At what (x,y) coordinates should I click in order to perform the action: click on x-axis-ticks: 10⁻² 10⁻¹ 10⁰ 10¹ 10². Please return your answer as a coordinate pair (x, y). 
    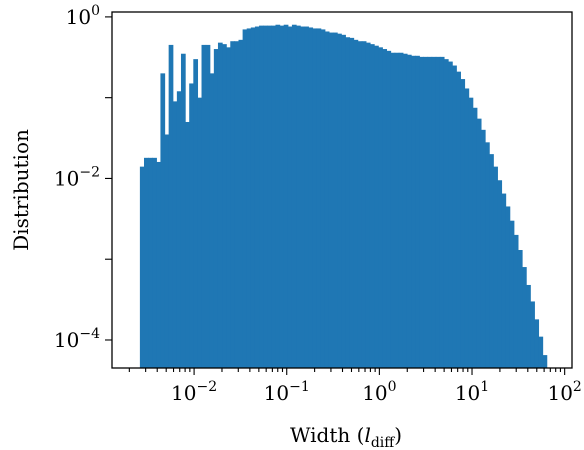
    Looking at the image, I should click on (355, 386).